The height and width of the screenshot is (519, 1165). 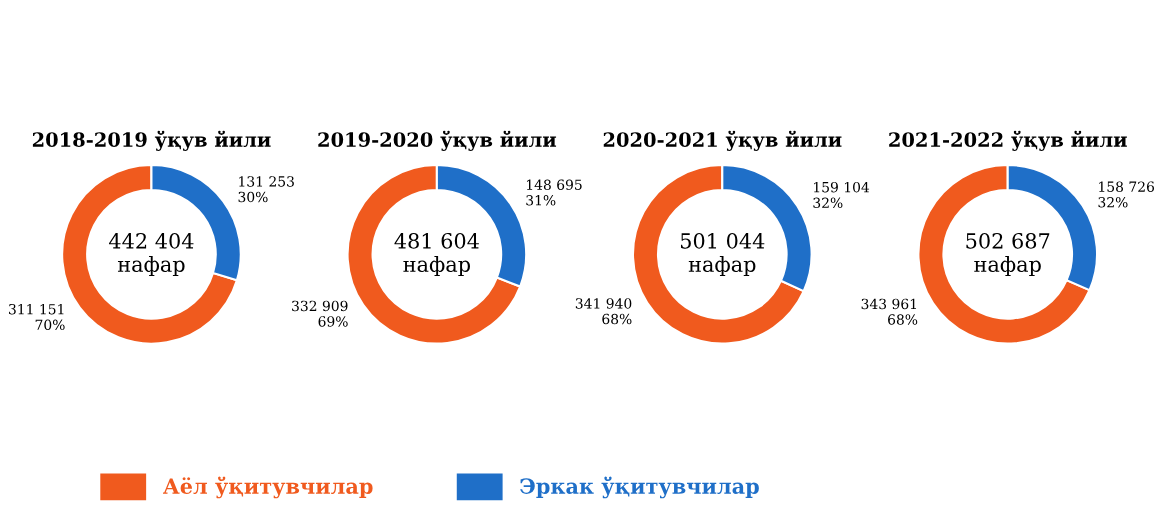 What do you see at coordinates (554, 192) in the screenshot?
I see `data-label: 148 695 31%` at bounding box center [554, 192].